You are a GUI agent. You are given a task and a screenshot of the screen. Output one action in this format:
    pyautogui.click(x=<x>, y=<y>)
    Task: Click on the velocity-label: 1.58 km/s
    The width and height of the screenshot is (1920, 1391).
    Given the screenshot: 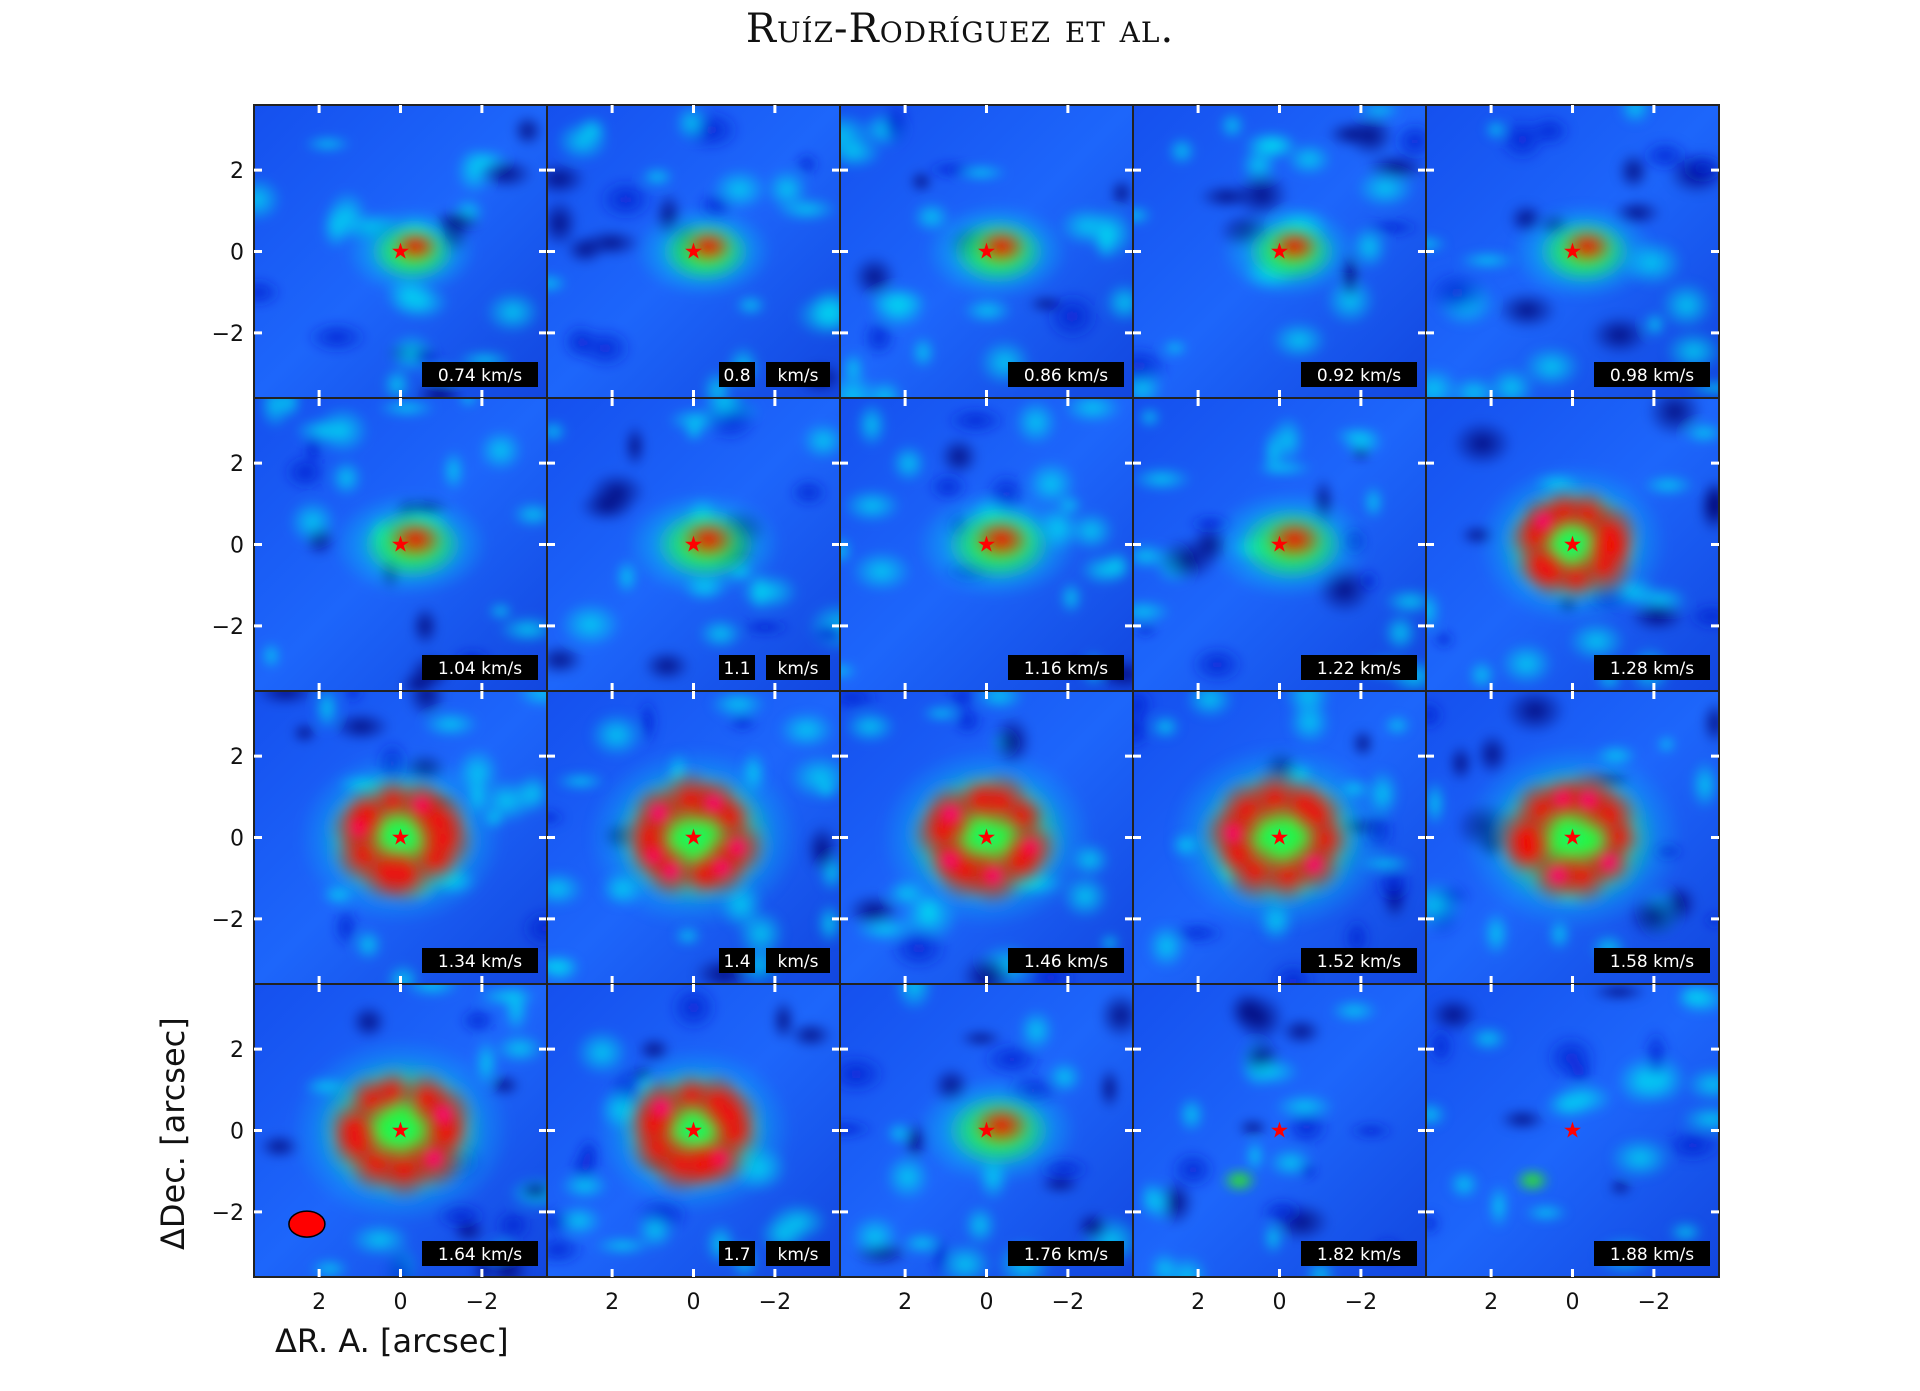 What is the action you would take?
    pyautogui.click(x=1652, y=962)
    